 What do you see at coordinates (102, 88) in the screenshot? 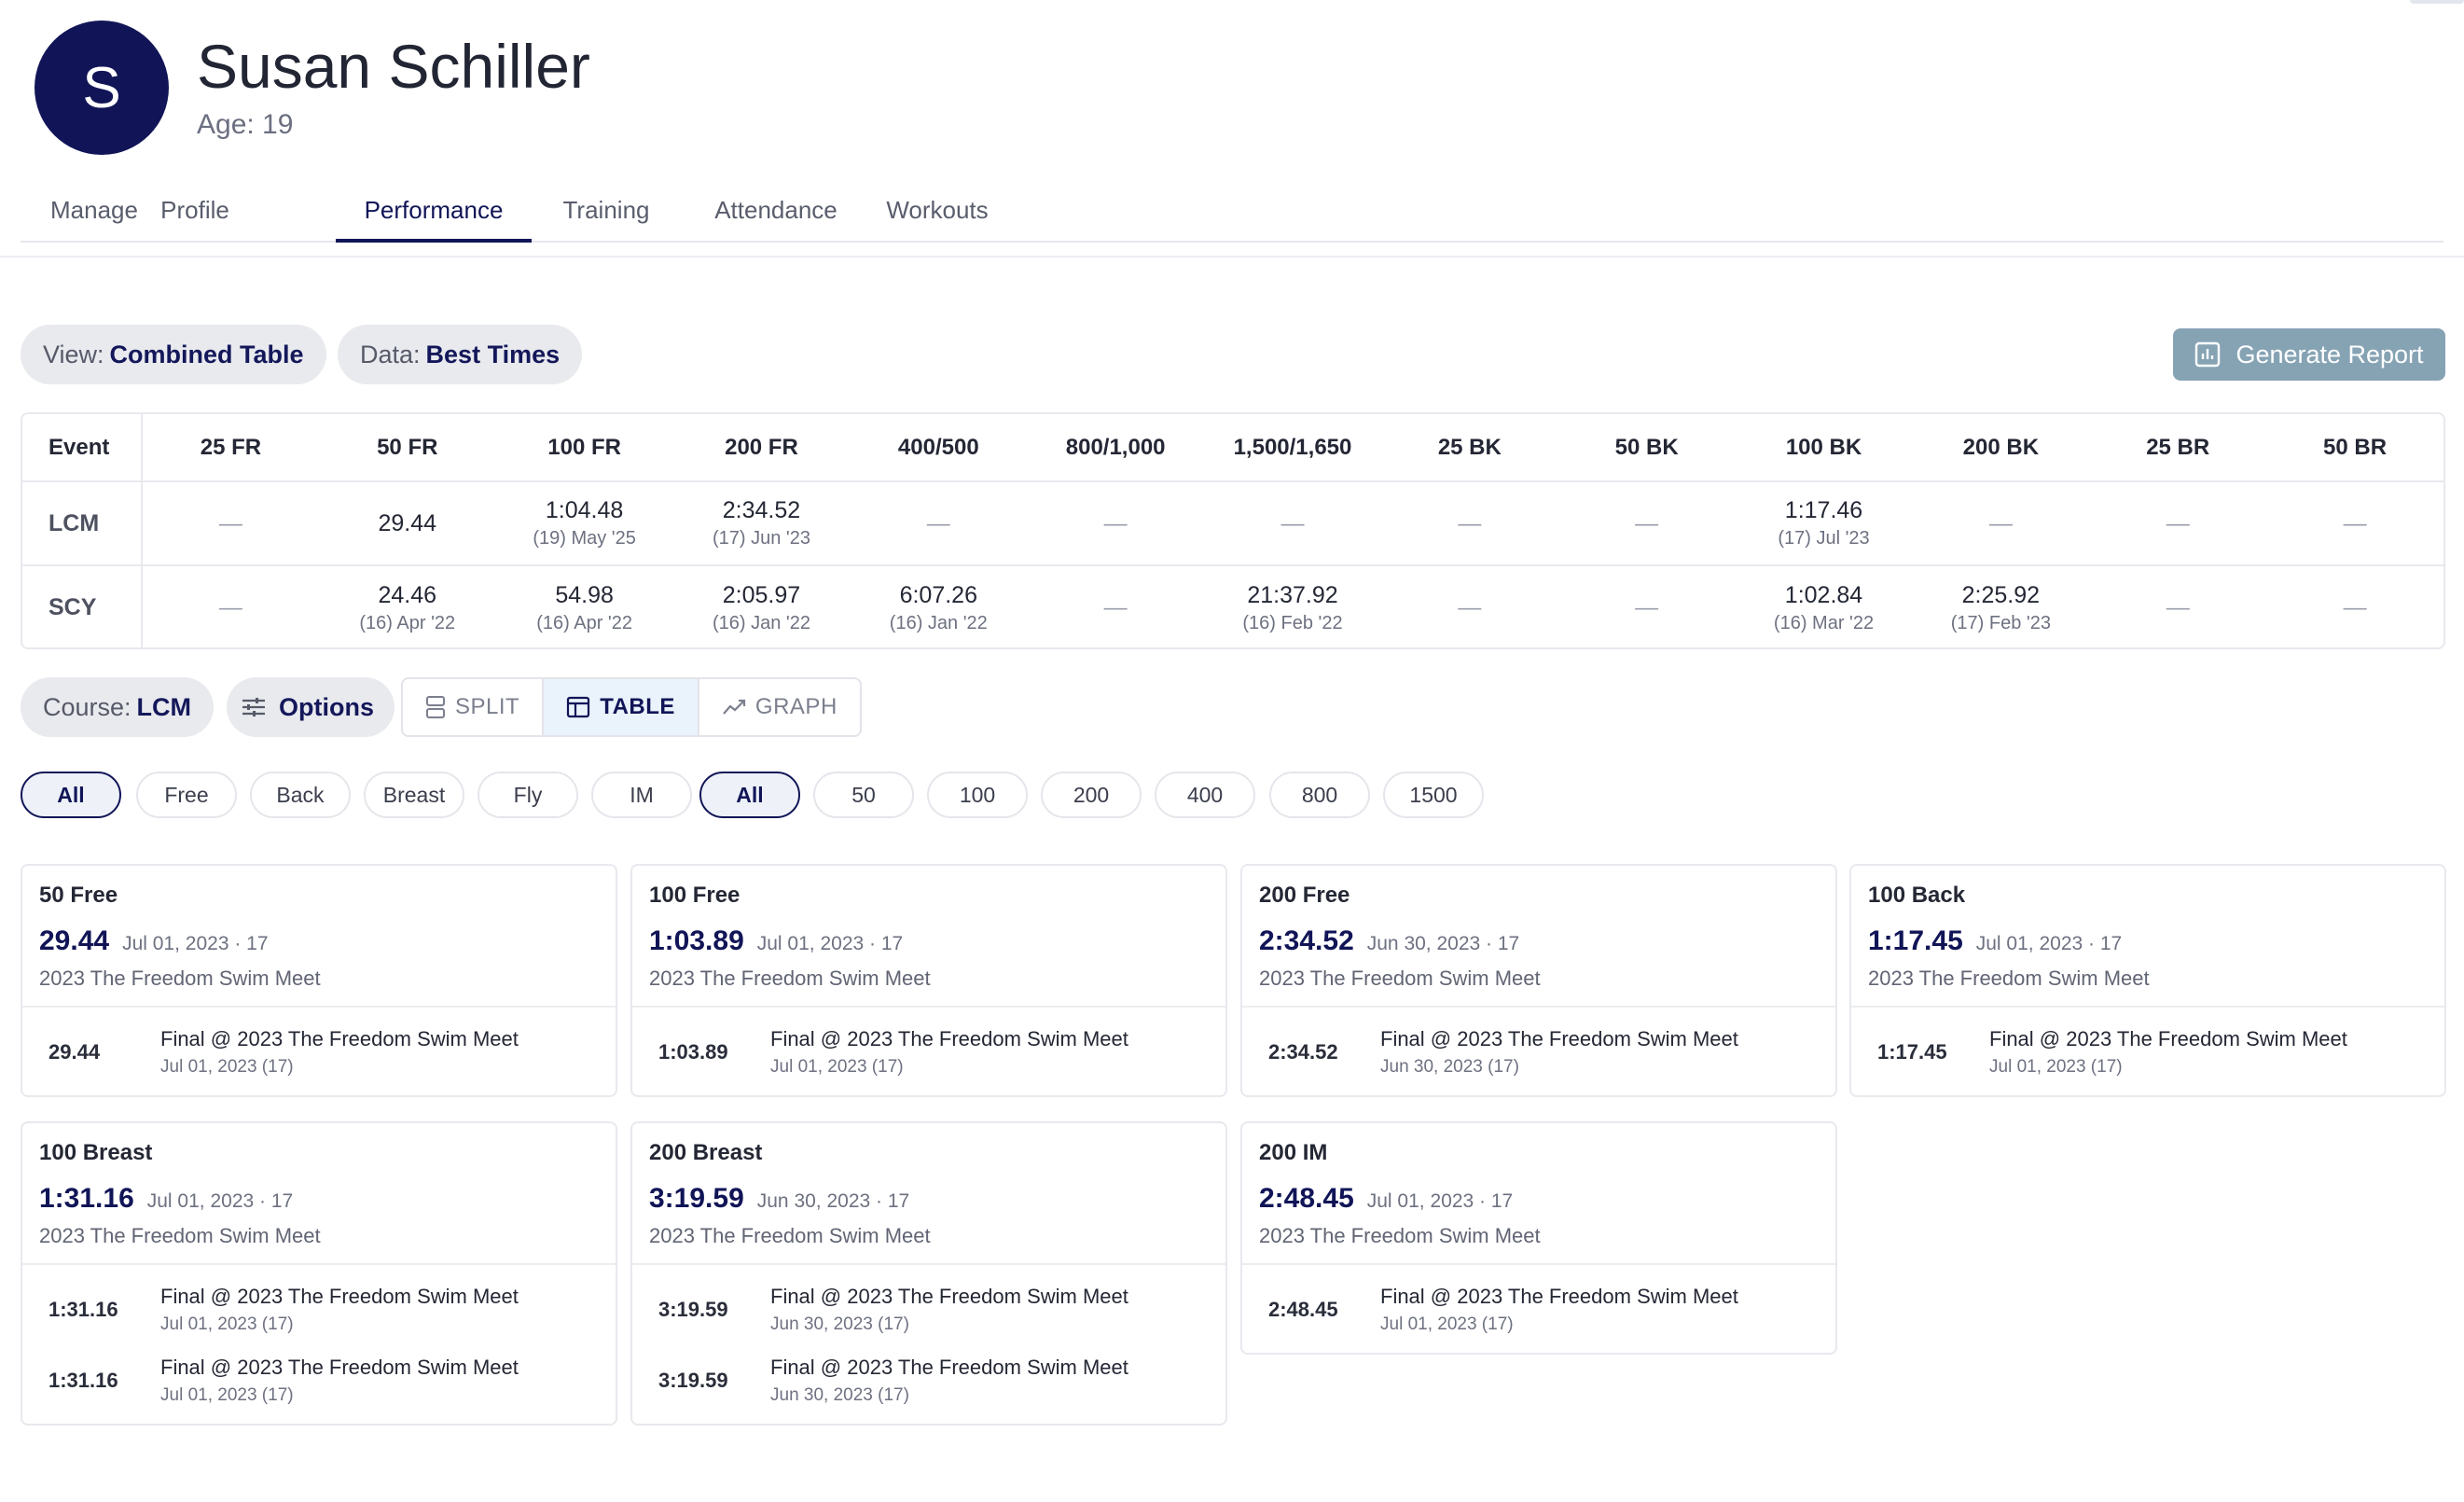
I see `avatar: S` at bounding box center [102, 88].